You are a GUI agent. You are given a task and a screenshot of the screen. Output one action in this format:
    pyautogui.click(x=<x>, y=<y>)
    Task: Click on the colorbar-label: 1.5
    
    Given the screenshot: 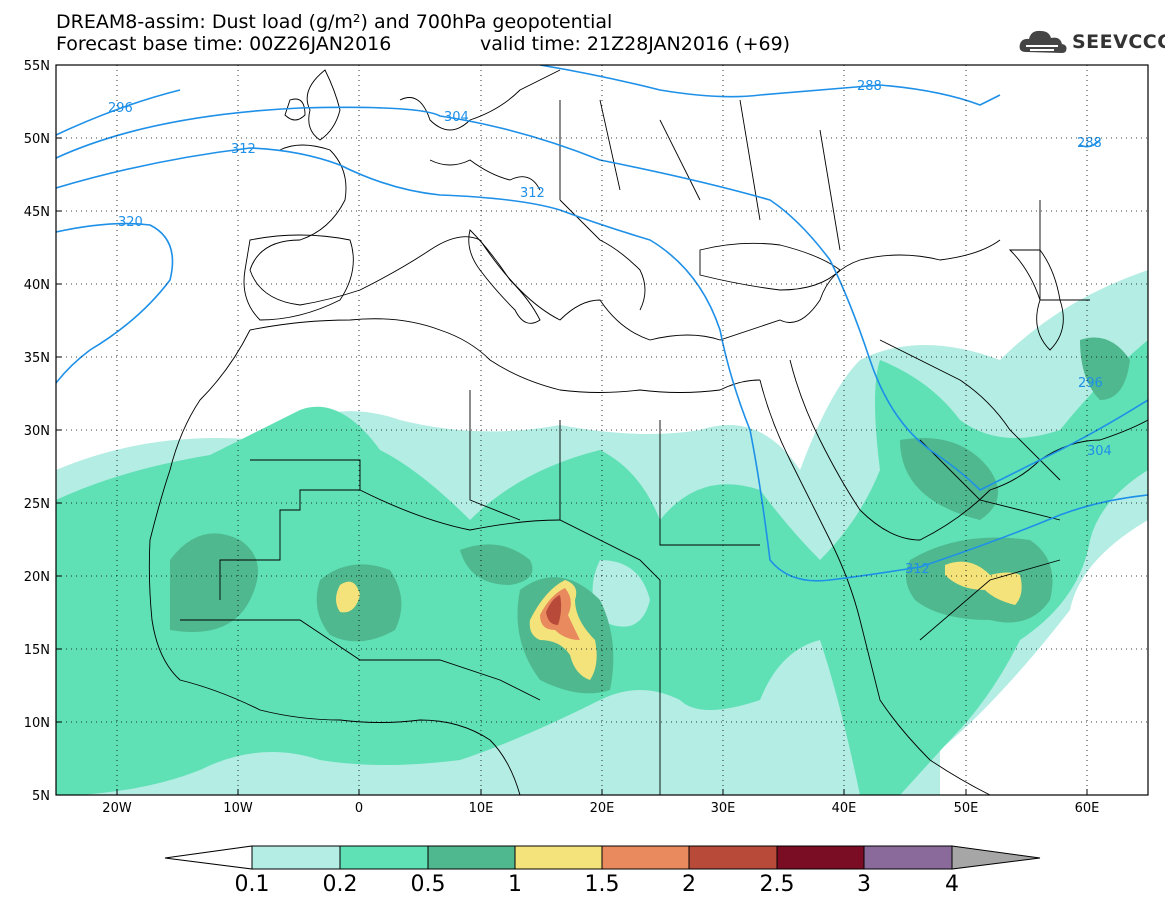 What is the action you would take?
    pyautogui.click(x=602, y=884)
    